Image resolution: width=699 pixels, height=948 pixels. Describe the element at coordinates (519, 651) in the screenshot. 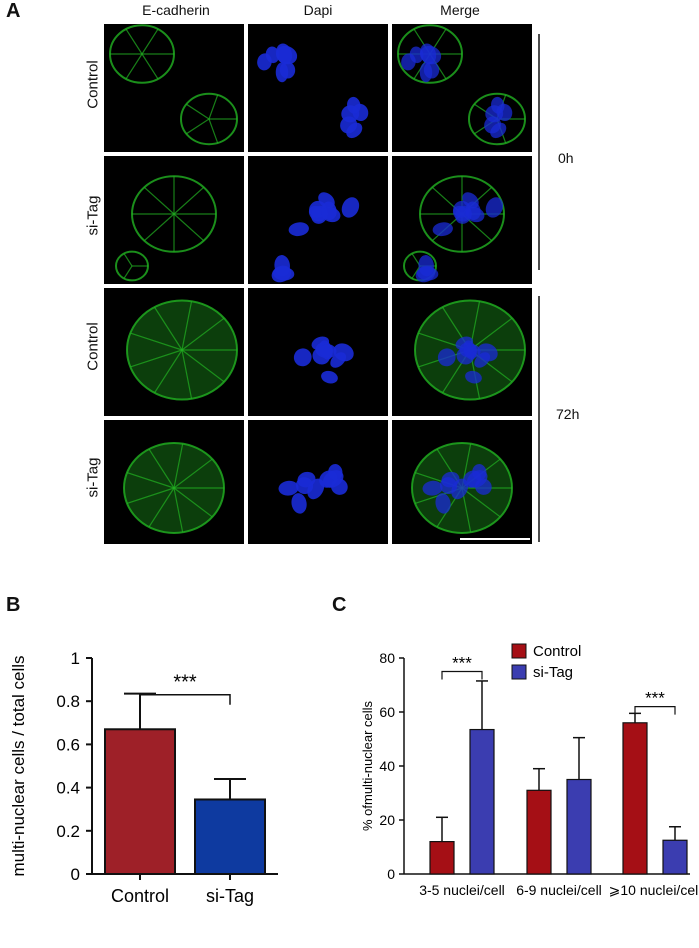

I see `legend-swatch-control` at that location.